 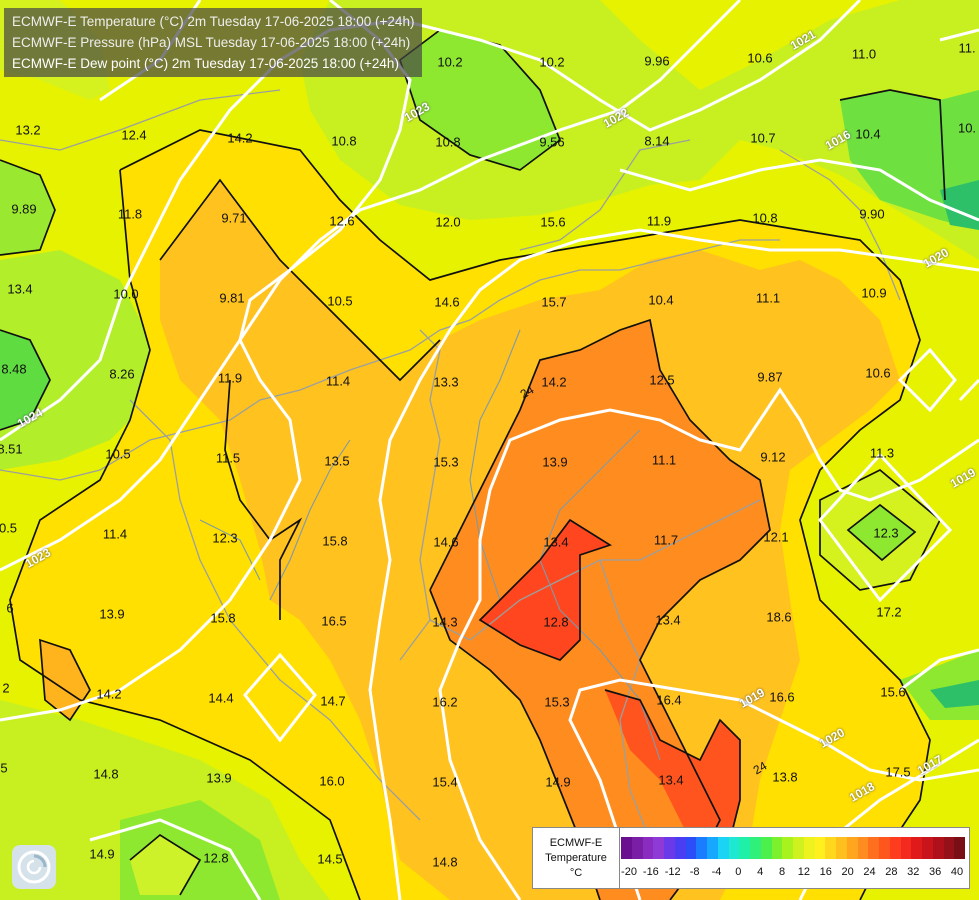 I want to click on value-label: 10., so click(x=967, y=128).